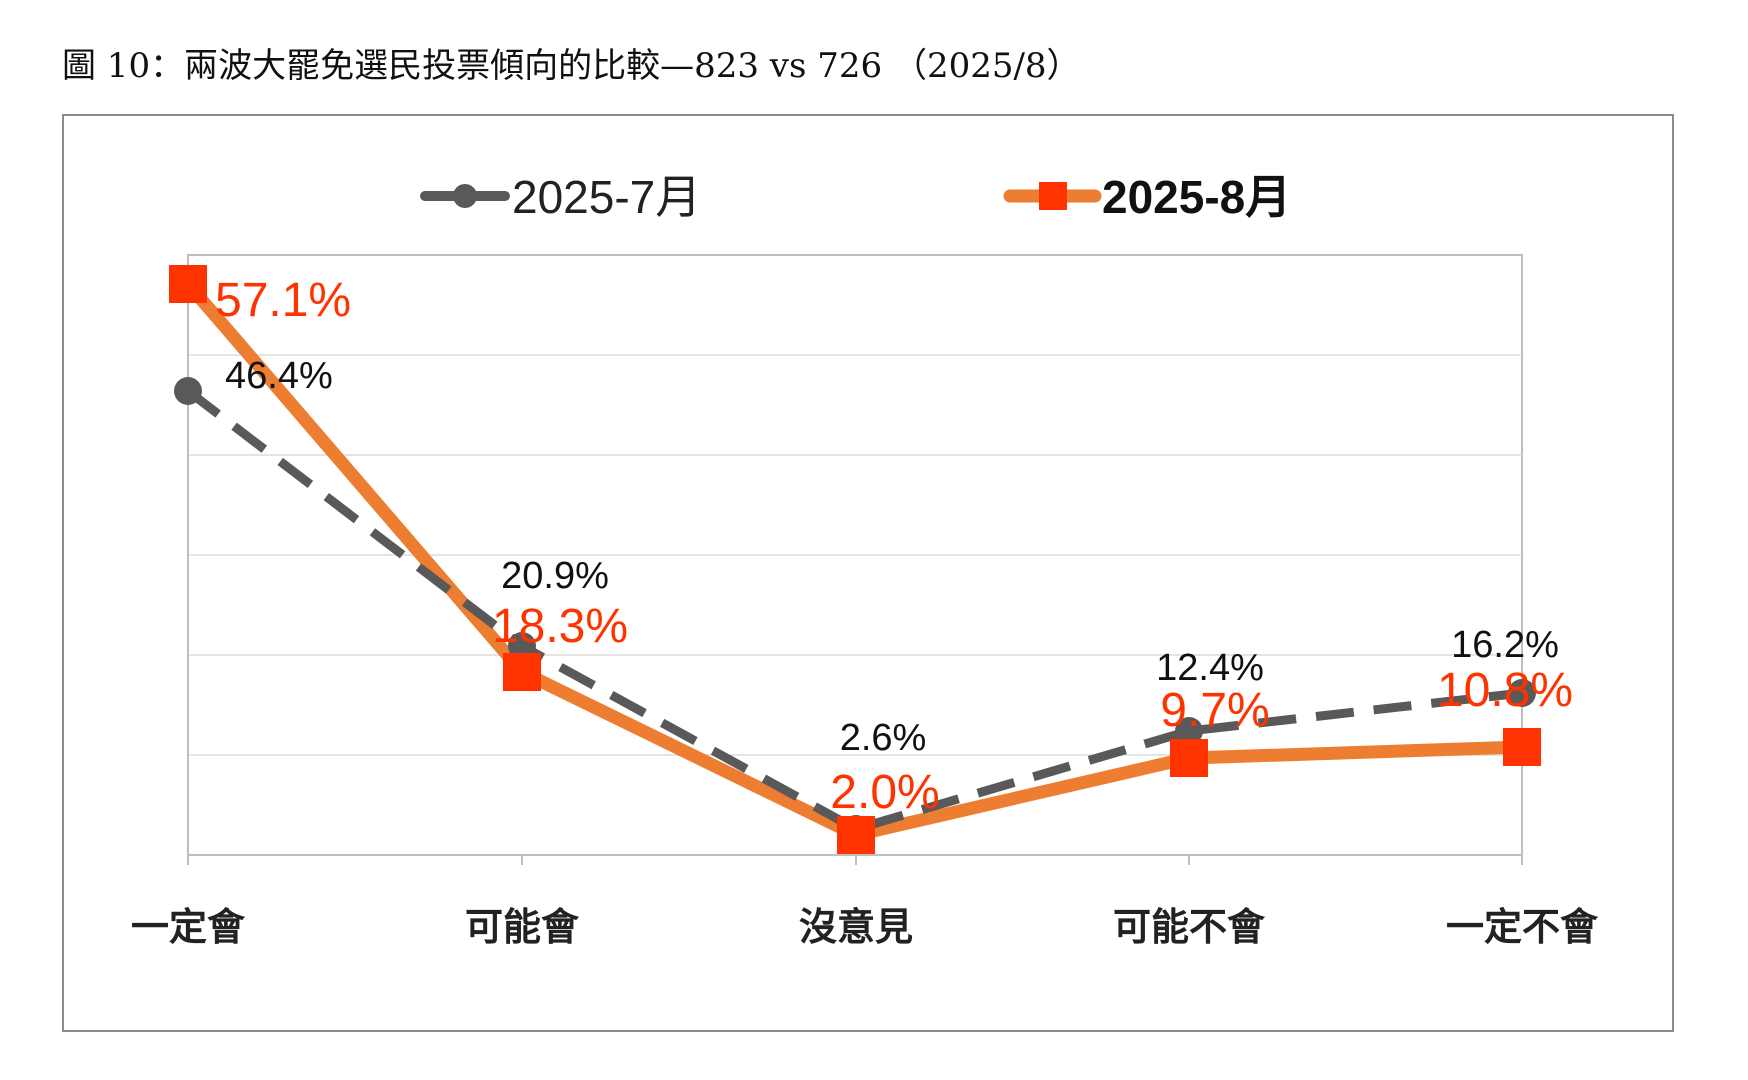  I want to click on legend: 2025-7月 2025-8月, so click(855, 197).